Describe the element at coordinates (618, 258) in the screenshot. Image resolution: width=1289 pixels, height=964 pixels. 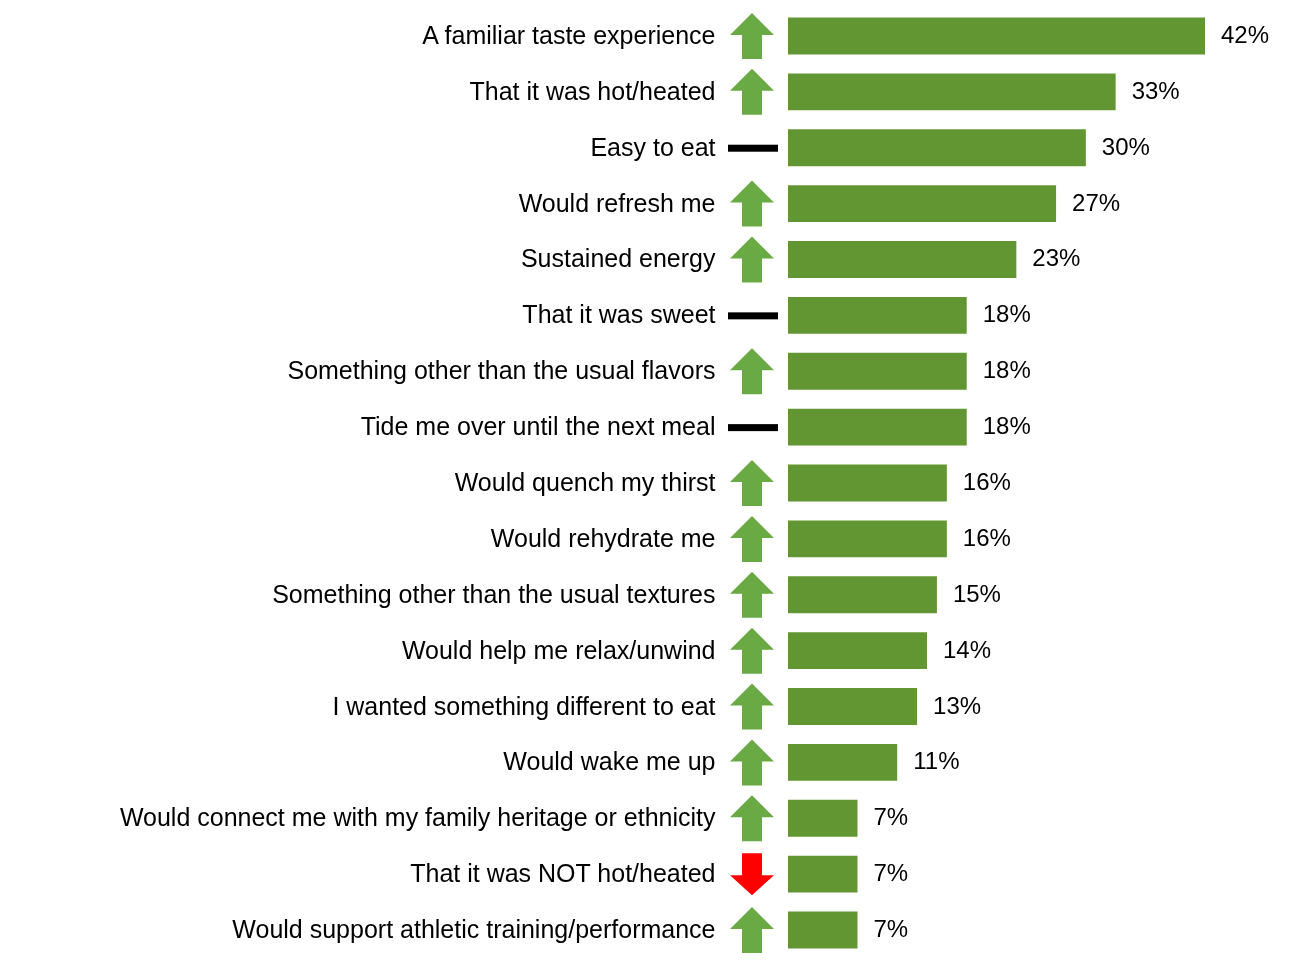
I see `y-tick-label: Sustained energy` at that location.